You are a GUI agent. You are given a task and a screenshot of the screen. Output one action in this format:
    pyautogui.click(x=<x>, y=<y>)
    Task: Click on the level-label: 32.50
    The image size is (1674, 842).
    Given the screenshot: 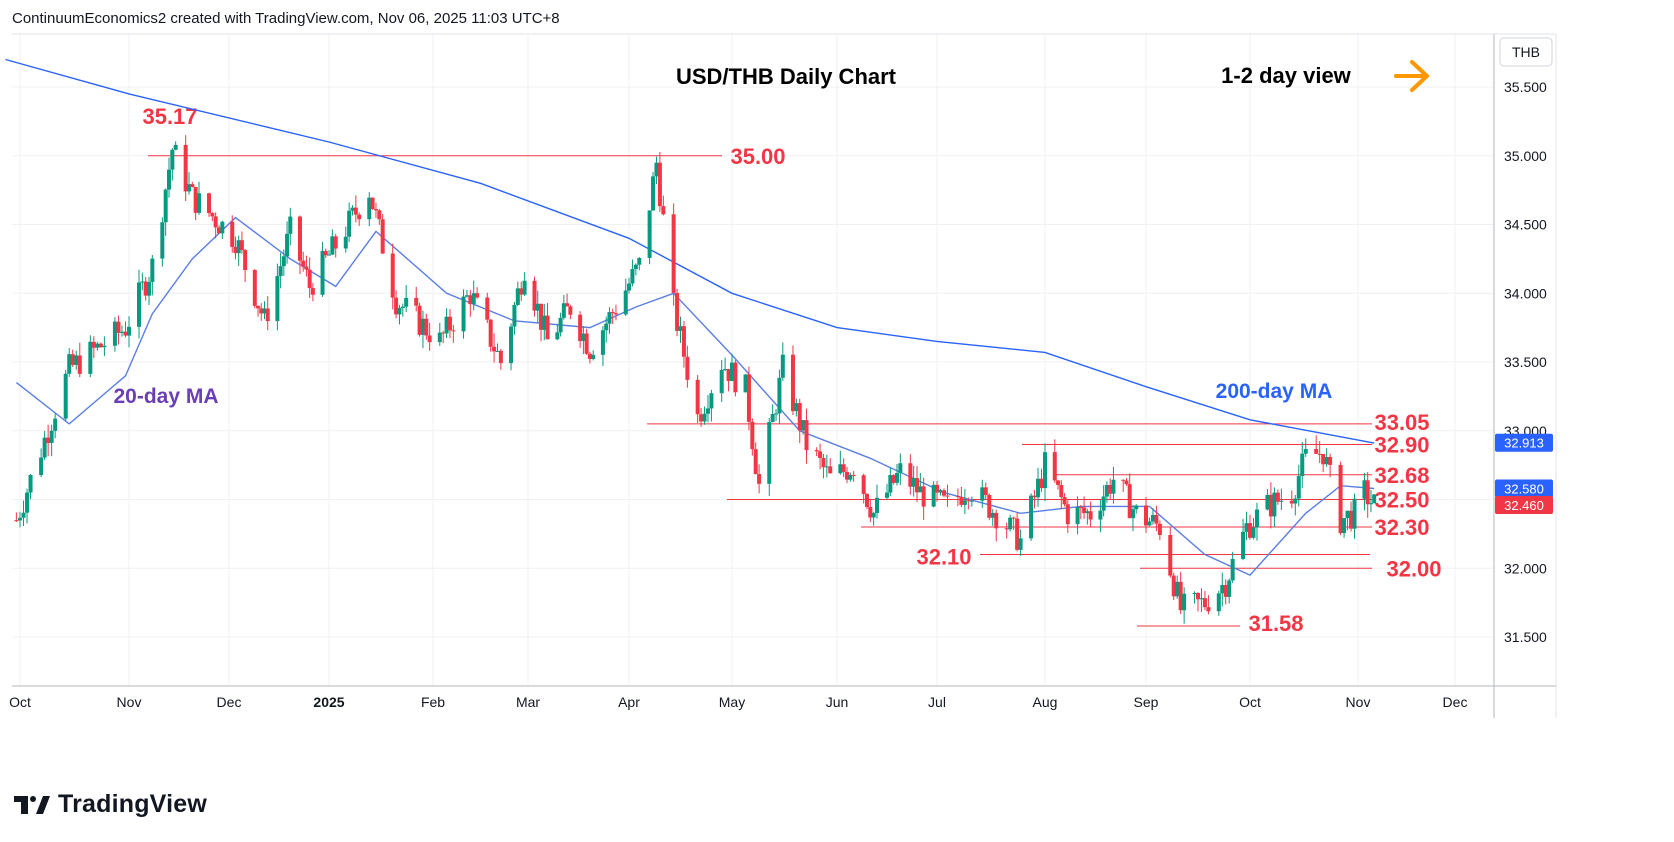 What is the action you would take?
    pyautogui.click(x=1401, y=500)
    